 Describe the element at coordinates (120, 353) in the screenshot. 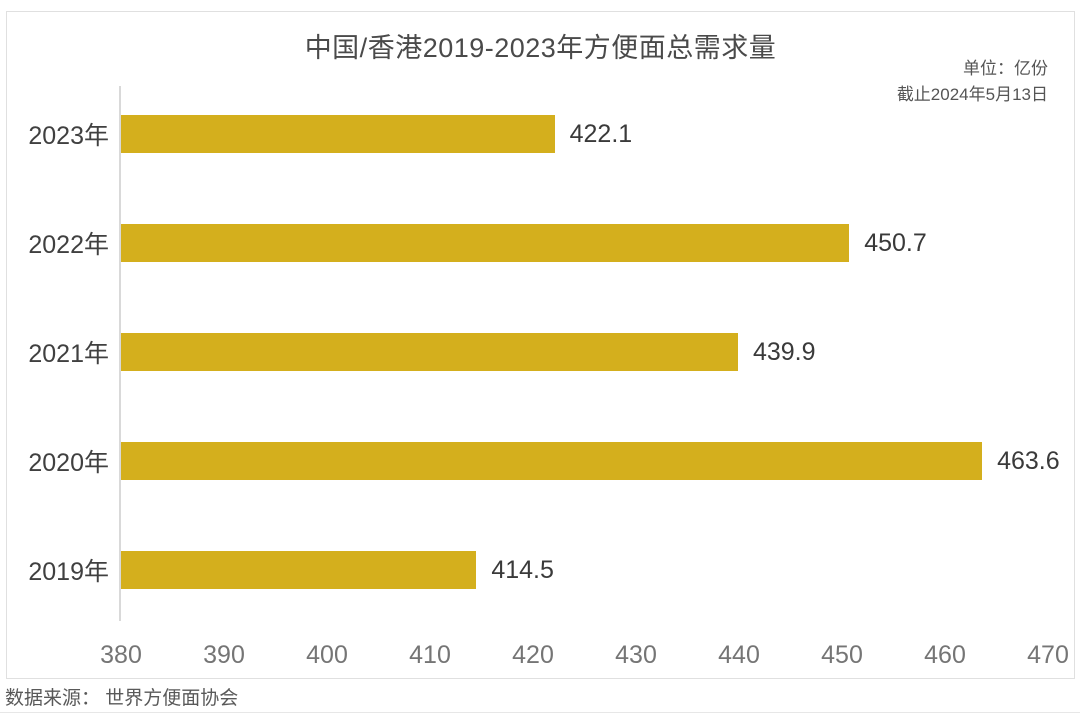

I see `y-axis-line` at that location.